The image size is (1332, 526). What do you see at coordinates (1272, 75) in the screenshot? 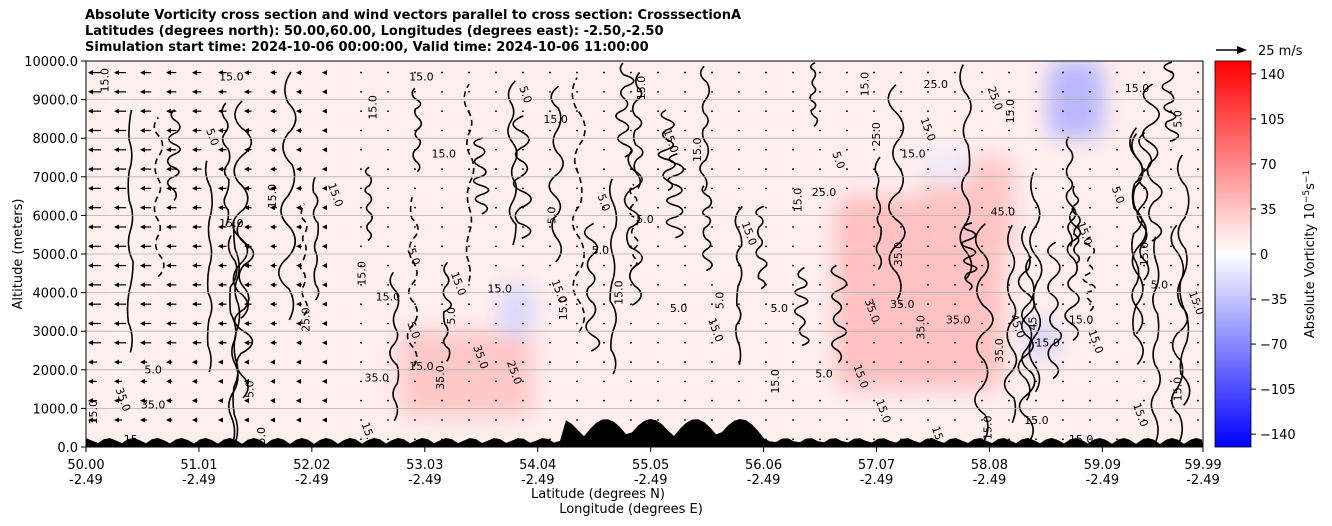
I see `colorbar-tick-label-0: 140` at bounding box center [1272, 75].